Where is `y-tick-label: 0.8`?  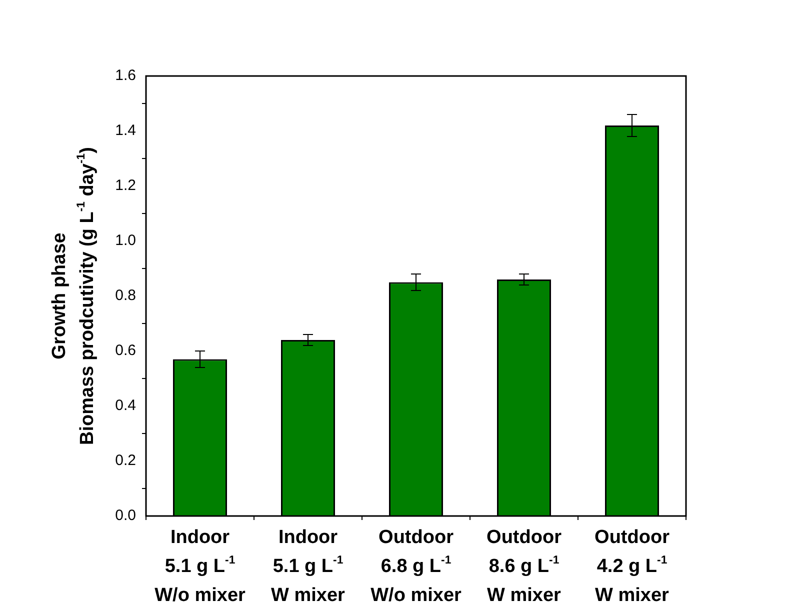
y-tick-label: 0.8 is located at coordinates (125, 295).